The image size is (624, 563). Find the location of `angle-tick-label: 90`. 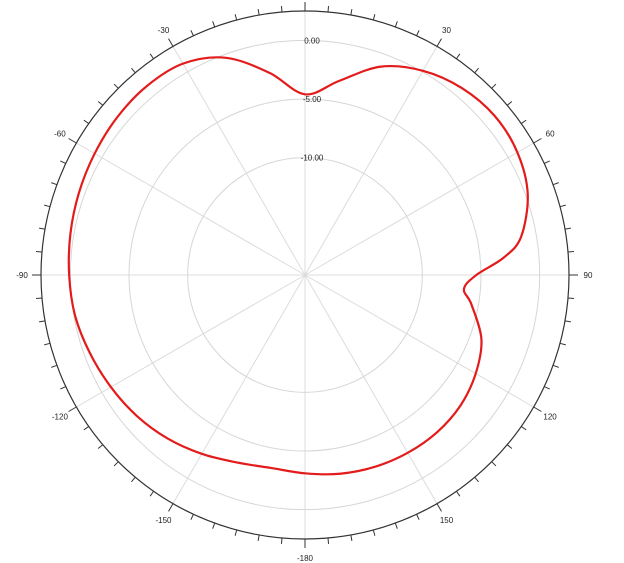

angle-tick-label: 90 is located at coordinates (588, 275).